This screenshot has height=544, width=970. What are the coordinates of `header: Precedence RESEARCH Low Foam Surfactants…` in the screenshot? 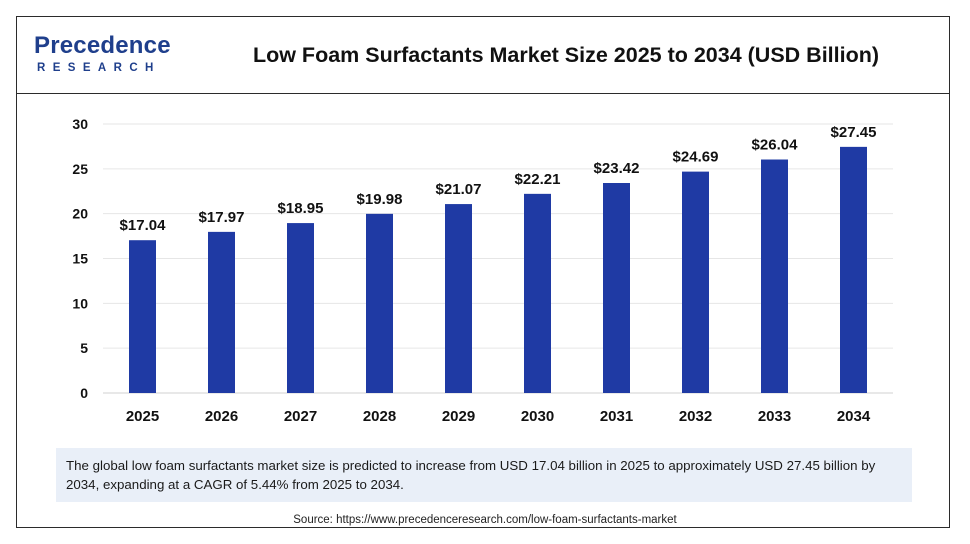 It's located at (483, 55).